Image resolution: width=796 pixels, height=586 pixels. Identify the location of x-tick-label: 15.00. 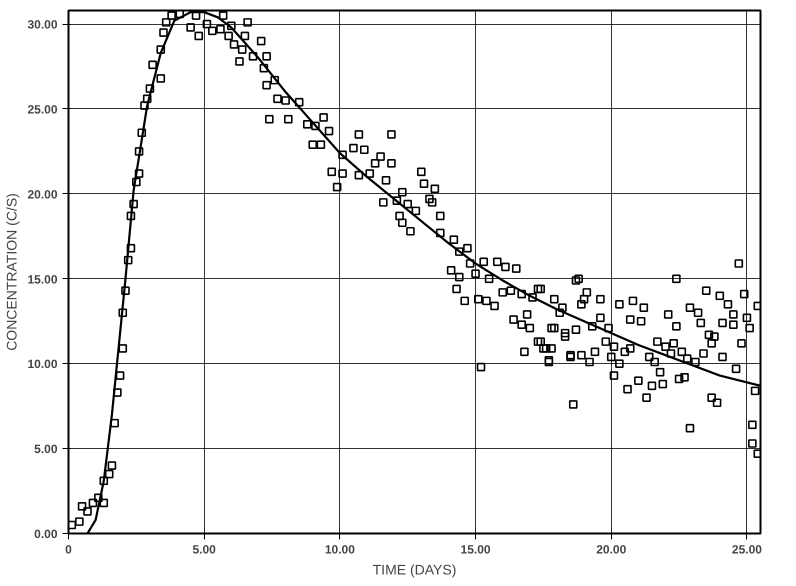
(475, 549).